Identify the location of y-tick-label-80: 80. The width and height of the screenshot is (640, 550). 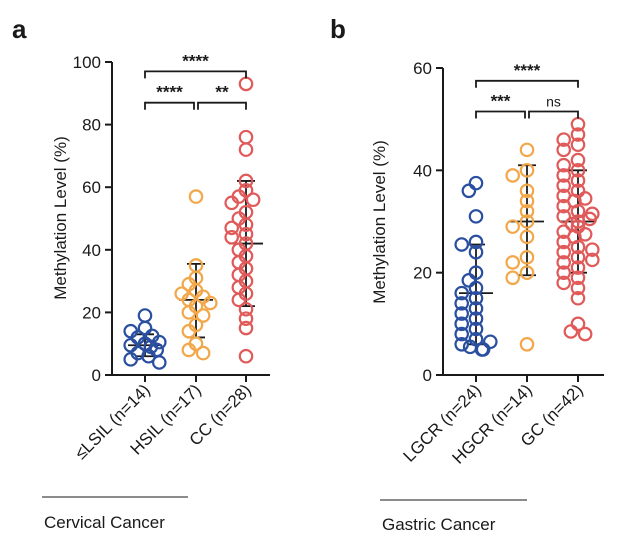
(91, 125).